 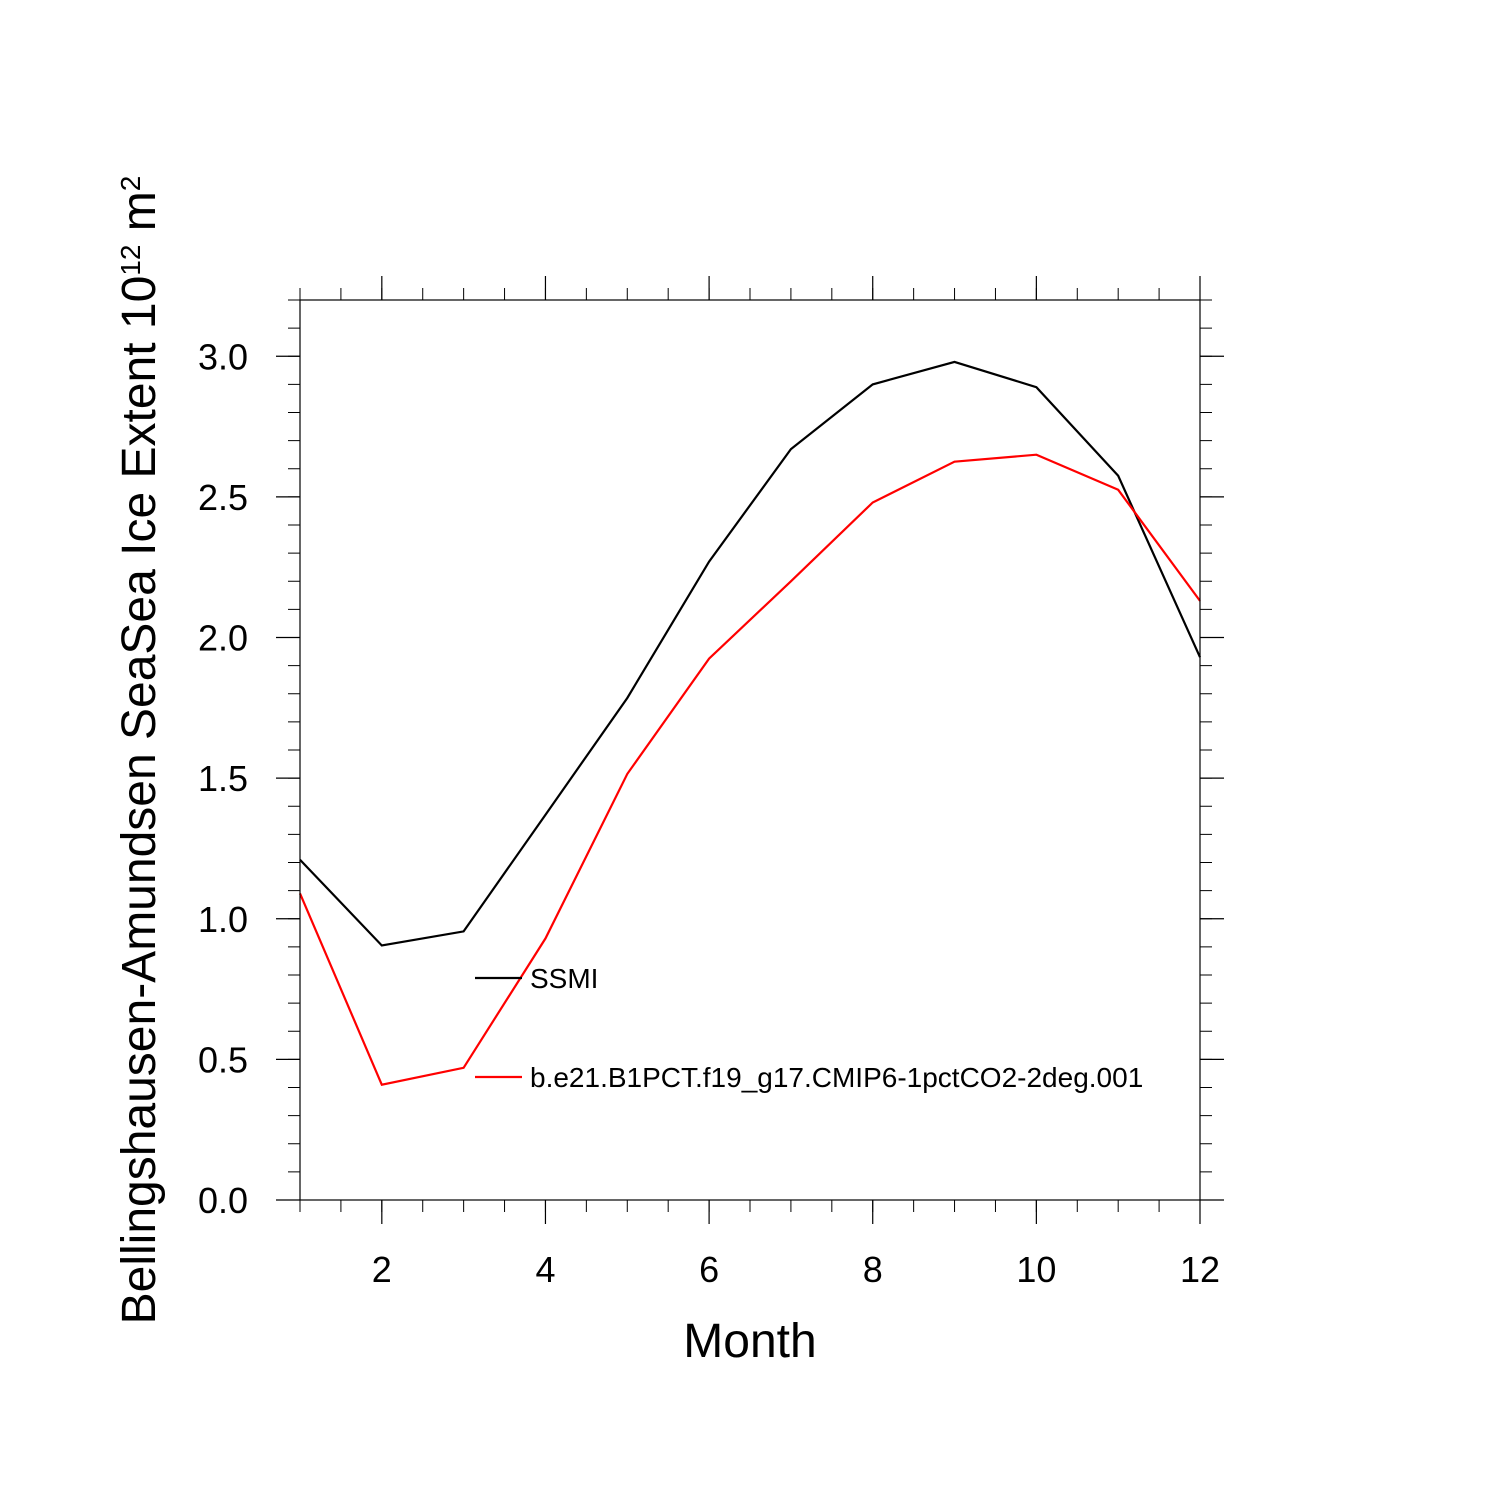 I want to click on y-tick-labels: 0.0 0.5 1.0 1.5 2.0 2.5 3.0, so click(x=223, y=778).